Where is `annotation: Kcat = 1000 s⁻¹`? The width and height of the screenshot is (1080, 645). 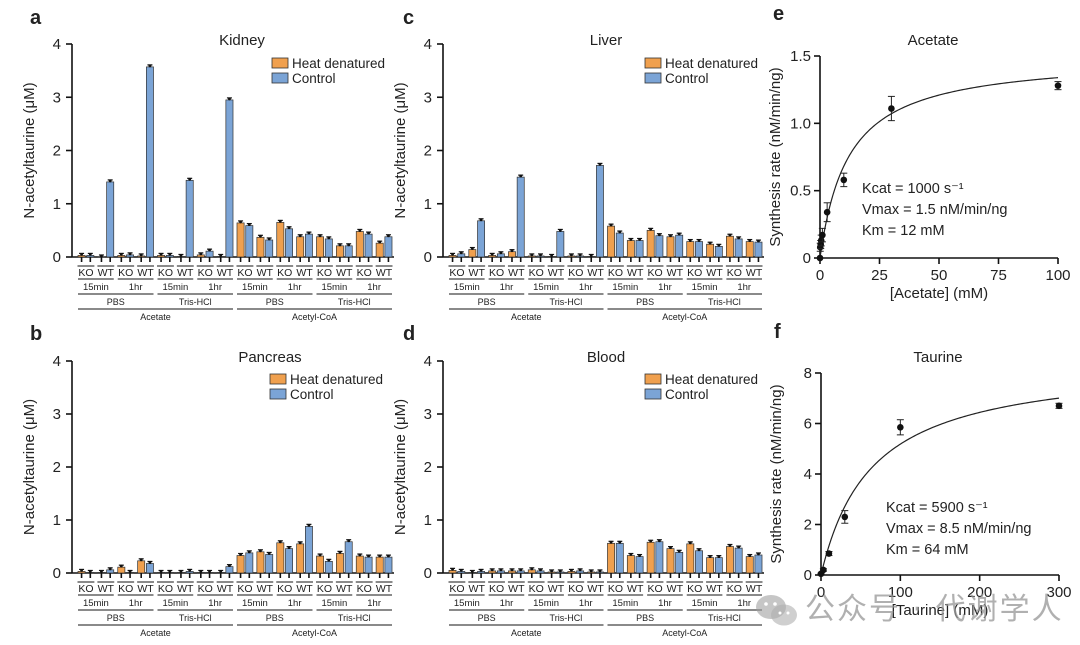
annotation: Kcat = 1000 s⁻¹ is located at coordinates (913, 189).